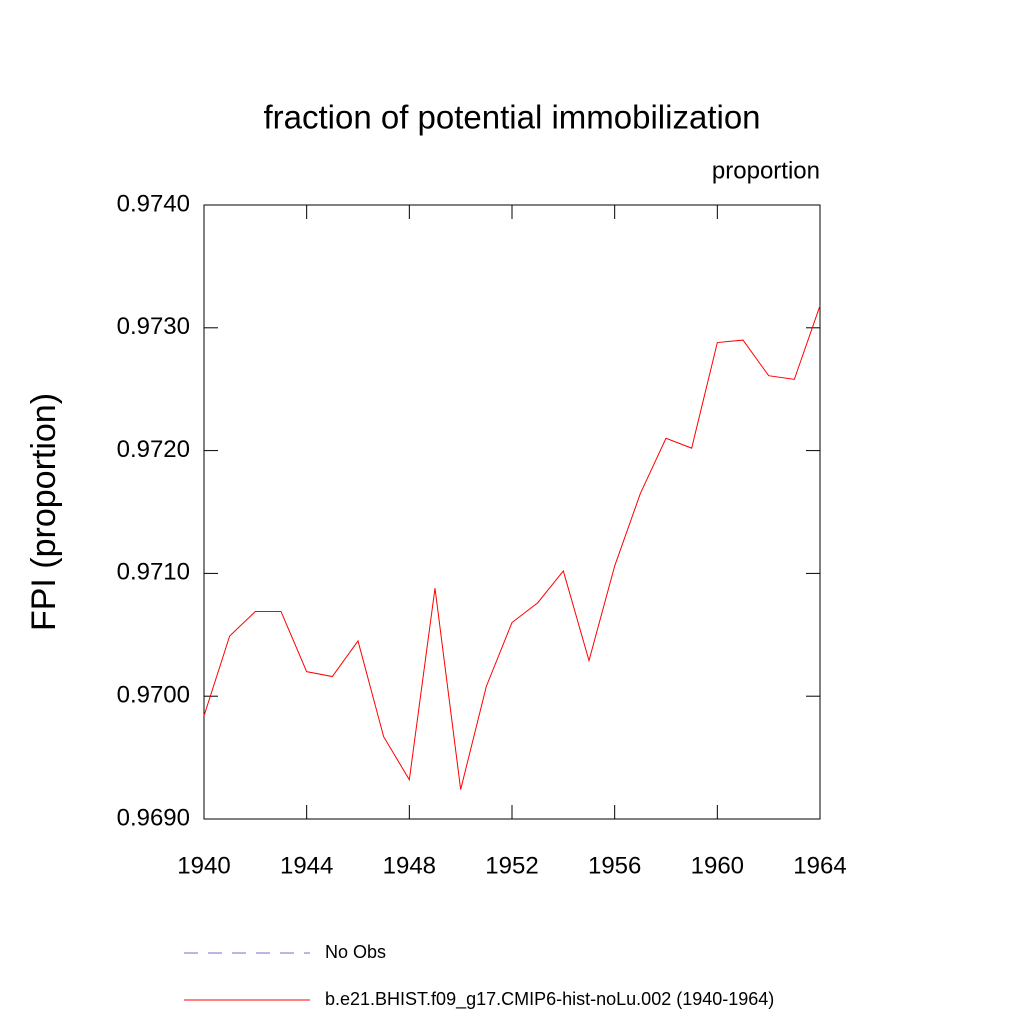  Describe the element at coordinates (153, 572) in the screenshot. I see `y-tick-label: 0.9710` at that location.